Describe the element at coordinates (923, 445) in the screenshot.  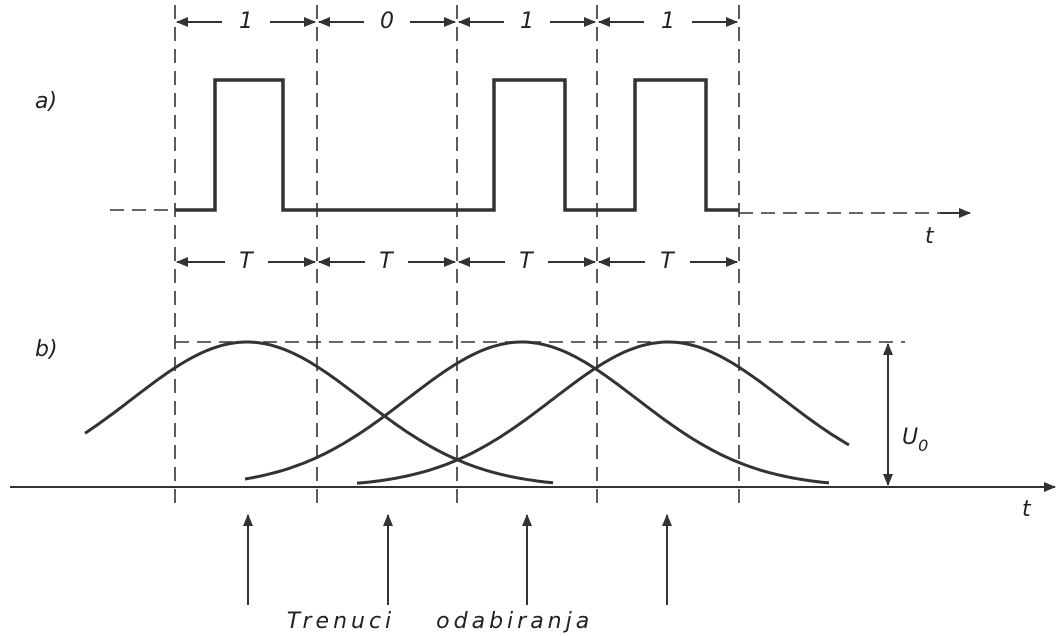
I see `amplitude-subscript: 0` at that location.